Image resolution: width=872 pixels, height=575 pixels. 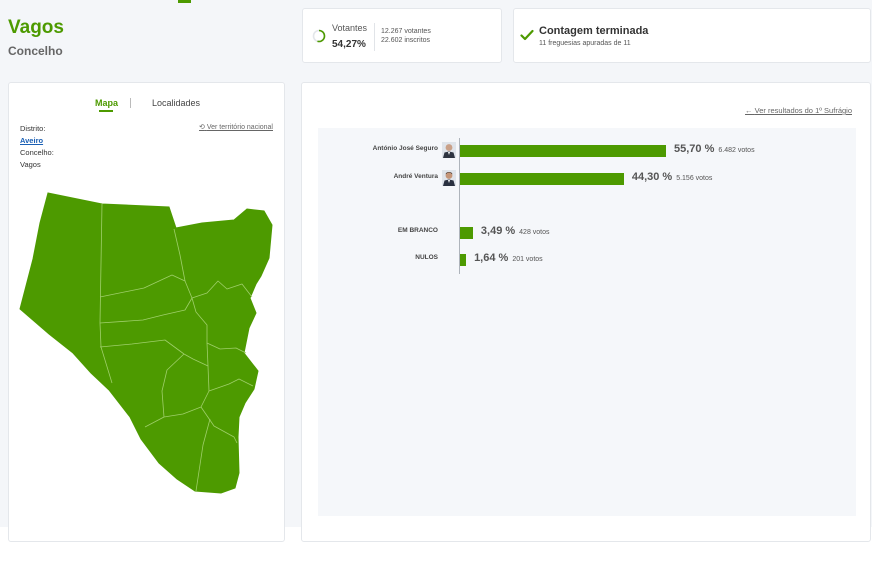 I want to click on ver-resultados-label: Ver resultados do 1º Sufrágio, so click(x=803, y=110).